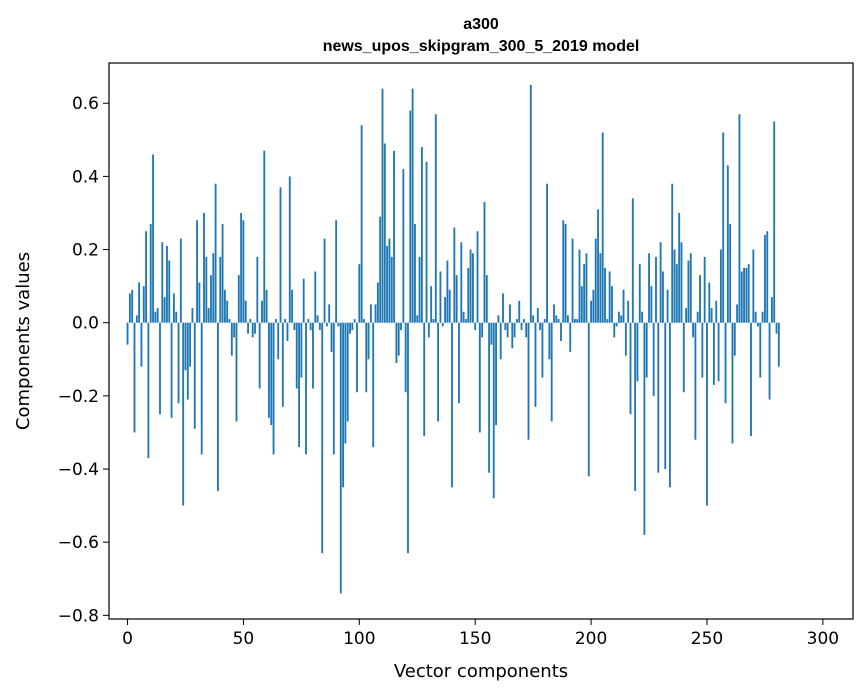 The width and height of the screenshot is (867, 696). Describe the element at coordinates (78, 470) in the screenshot. I see `y-tick-label: −0.4` at that location.